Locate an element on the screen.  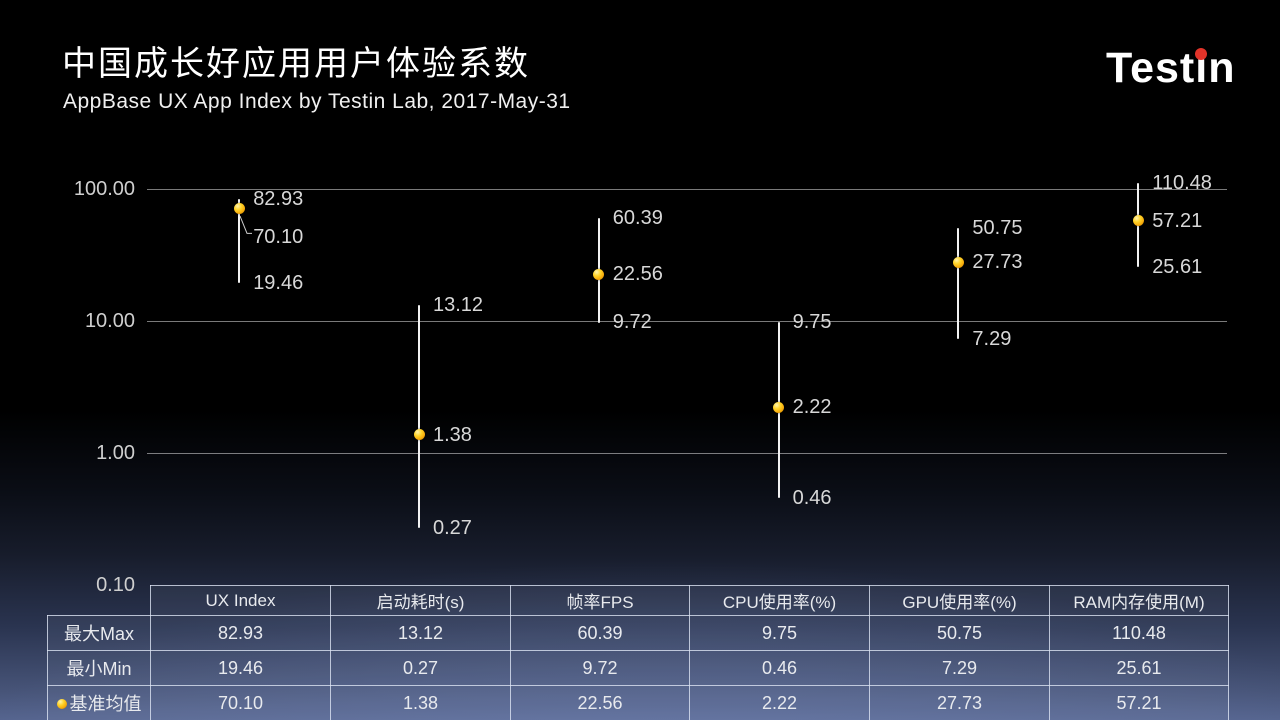
row-label-cell: 最大Max is located at coordinates (99, 633).